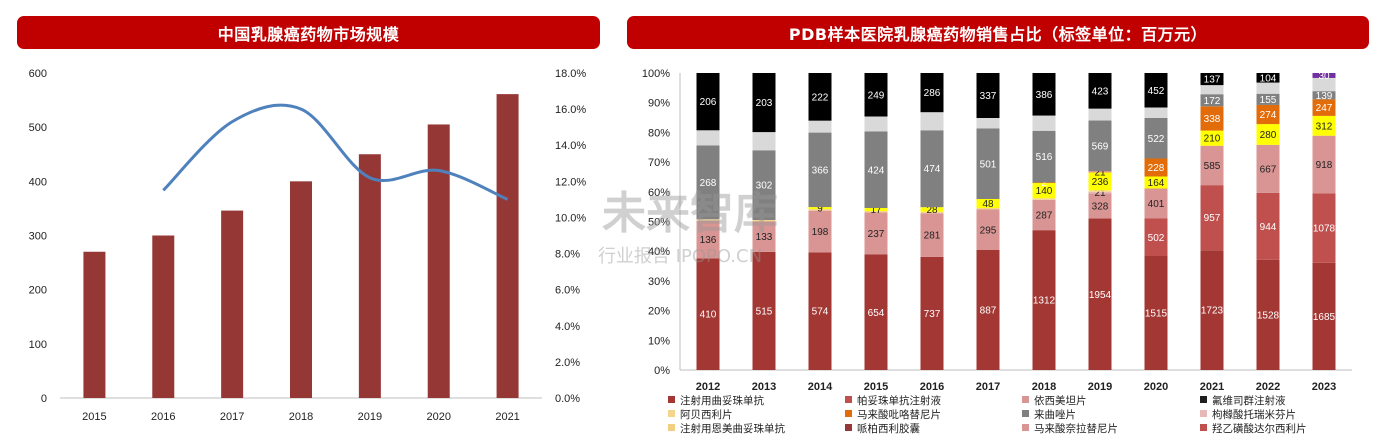 The height and width of the screenshot is (439, 1376). I want to click on right-data-label: 424, so click(876, 170).